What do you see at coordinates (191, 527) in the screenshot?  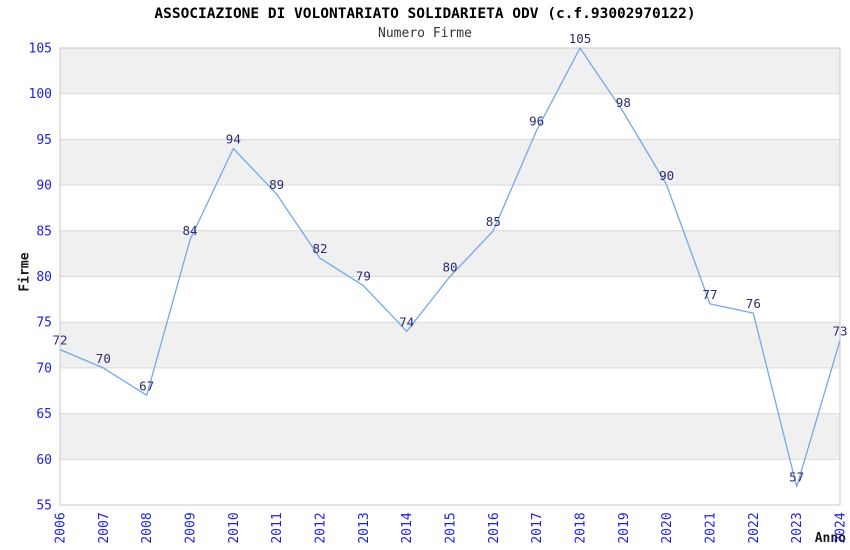 I see `x-tick-label: 2009` at bounding box center [191, 527].